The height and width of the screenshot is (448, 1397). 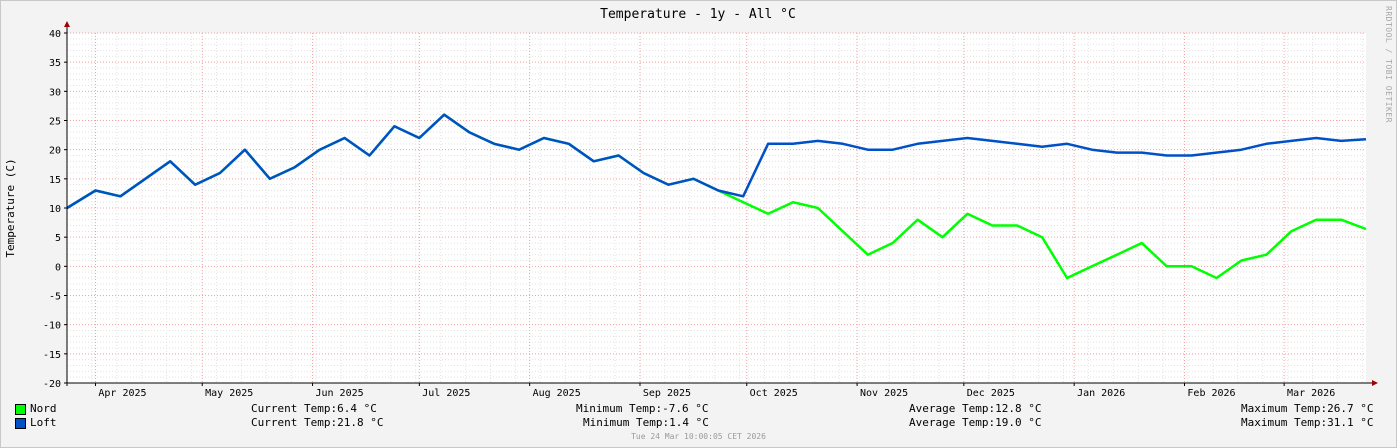 I want to click on x-tick-label: Jun 2025, so click(x=339, y=393).